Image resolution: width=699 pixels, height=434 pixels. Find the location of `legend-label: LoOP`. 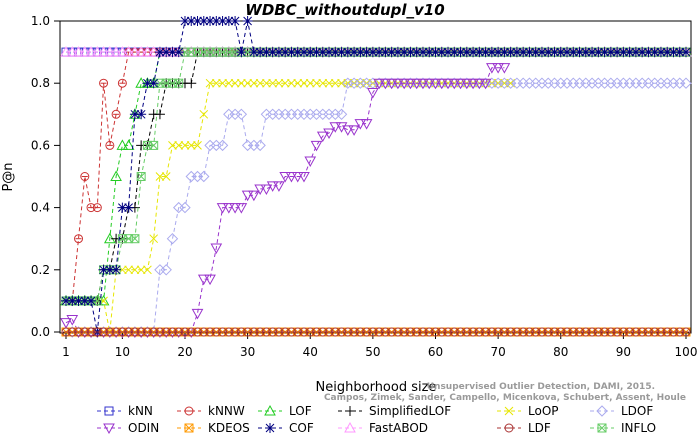

legend-label: LoOP is located at coordinates (543, 411).